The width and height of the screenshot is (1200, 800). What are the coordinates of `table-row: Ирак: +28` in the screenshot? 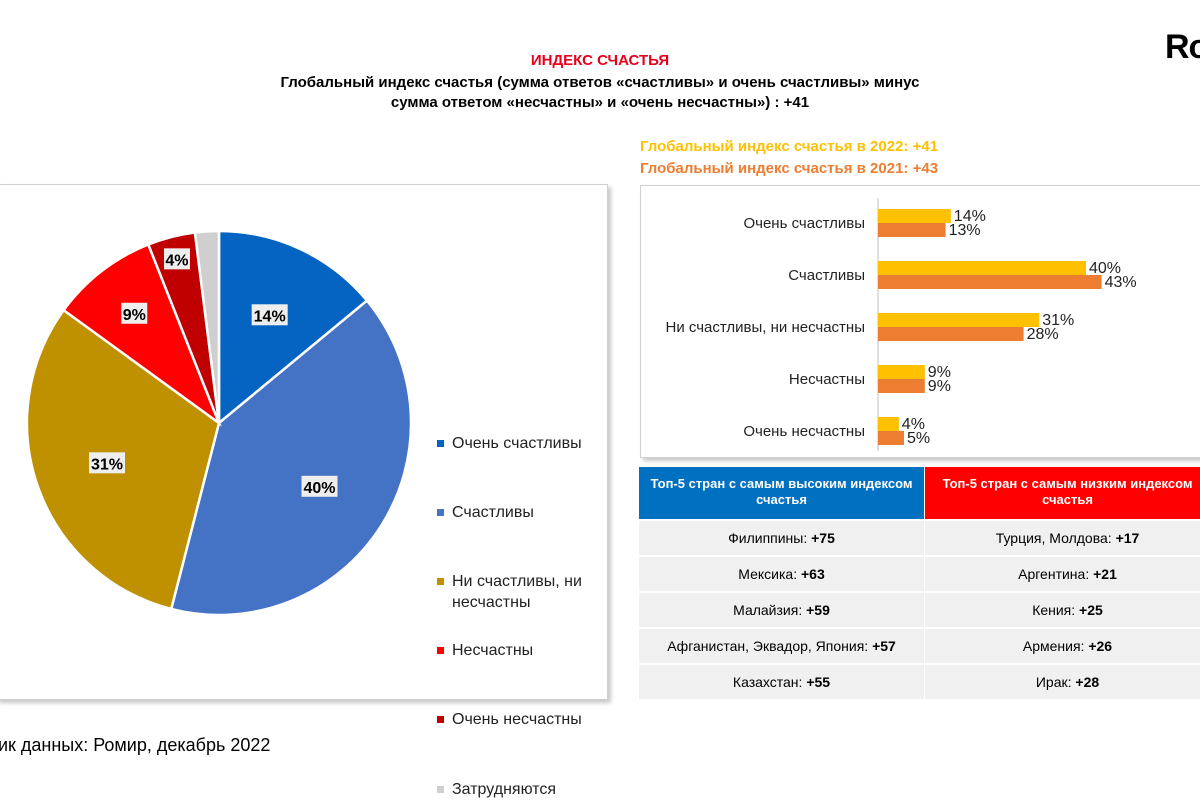 It's located at (1062, 682).